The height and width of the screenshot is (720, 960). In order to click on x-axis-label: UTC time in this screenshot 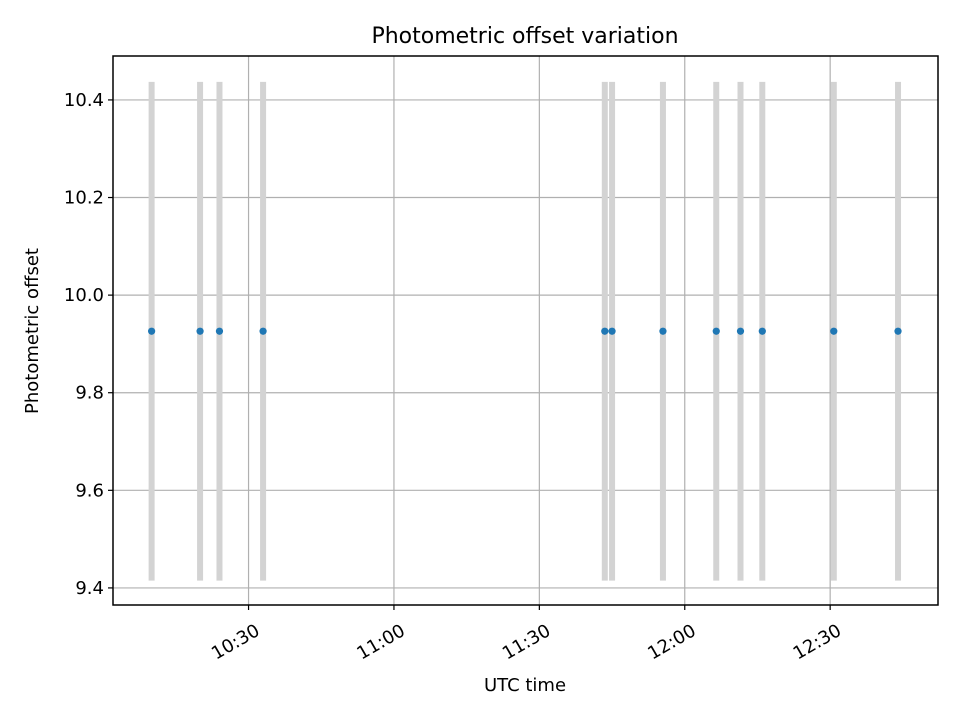, I will do `click(525, 685)`.